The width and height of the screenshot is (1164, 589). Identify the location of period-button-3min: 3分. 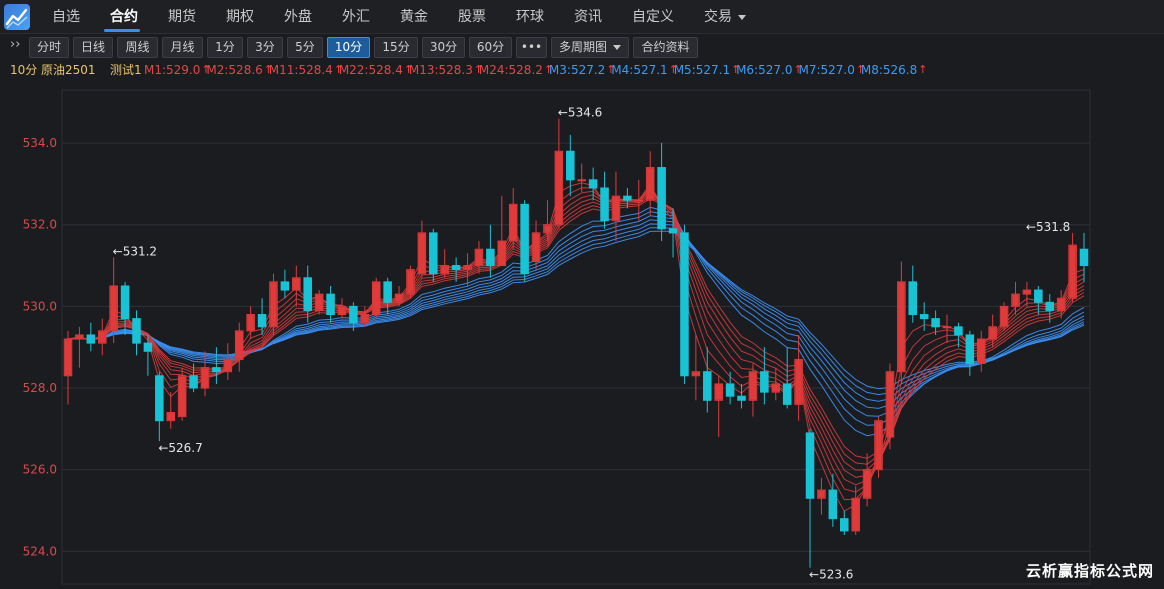
(265, 47).